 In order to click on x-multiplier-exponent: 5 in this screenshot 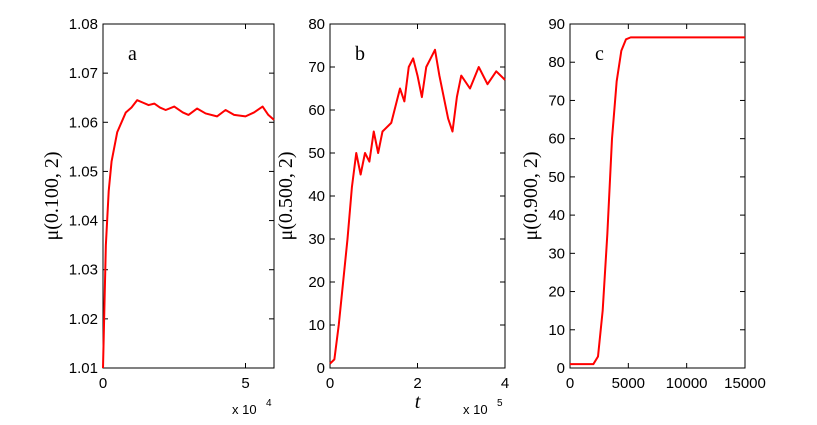, I will do `click(500, 403)`.